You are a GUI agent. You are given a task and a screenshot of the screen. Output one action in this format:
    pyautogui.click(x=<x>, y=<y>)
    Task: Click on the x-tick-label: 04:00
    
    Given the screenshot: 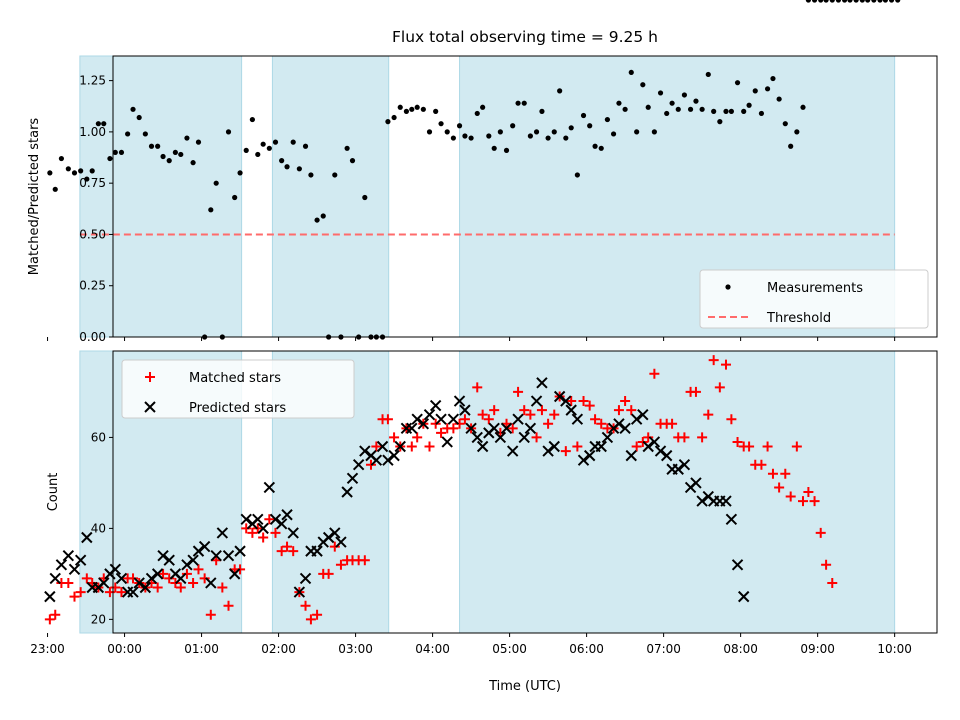 What is the action you would take?
    pyautogui.click(x=432, y=649)
    